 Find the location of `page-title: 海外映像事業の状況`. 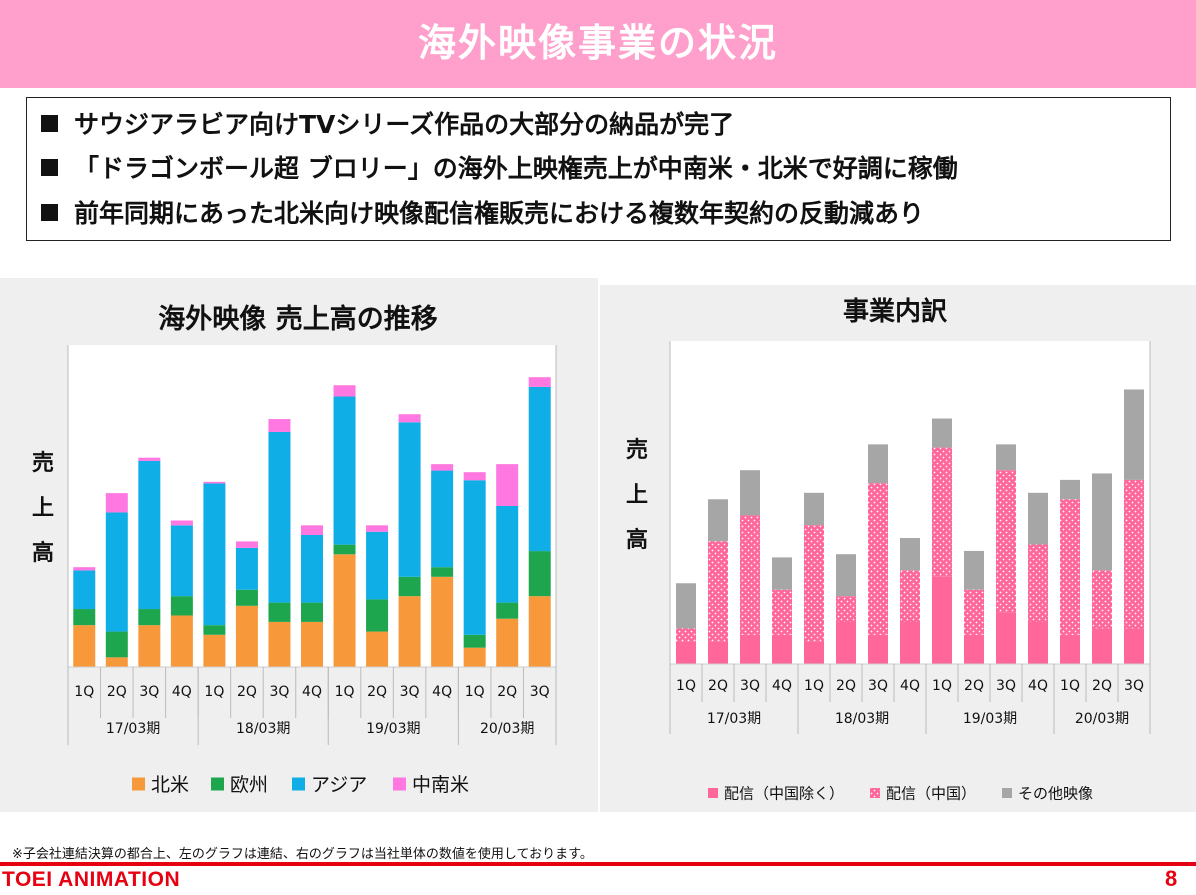

page-title: 海外映像事業の状況 is located at coordinates (597, 43).